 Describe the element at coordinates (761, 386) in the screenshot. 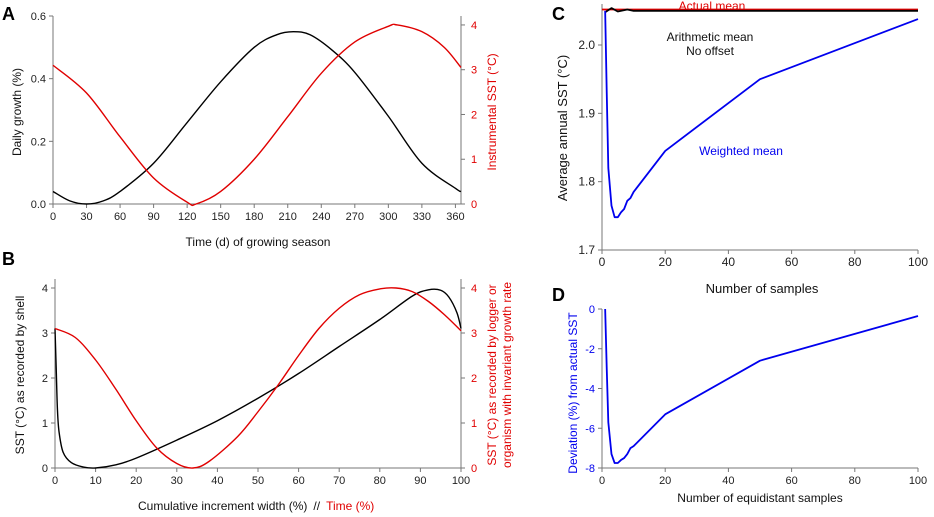

I see `chart-d-series-deviation` at that location.